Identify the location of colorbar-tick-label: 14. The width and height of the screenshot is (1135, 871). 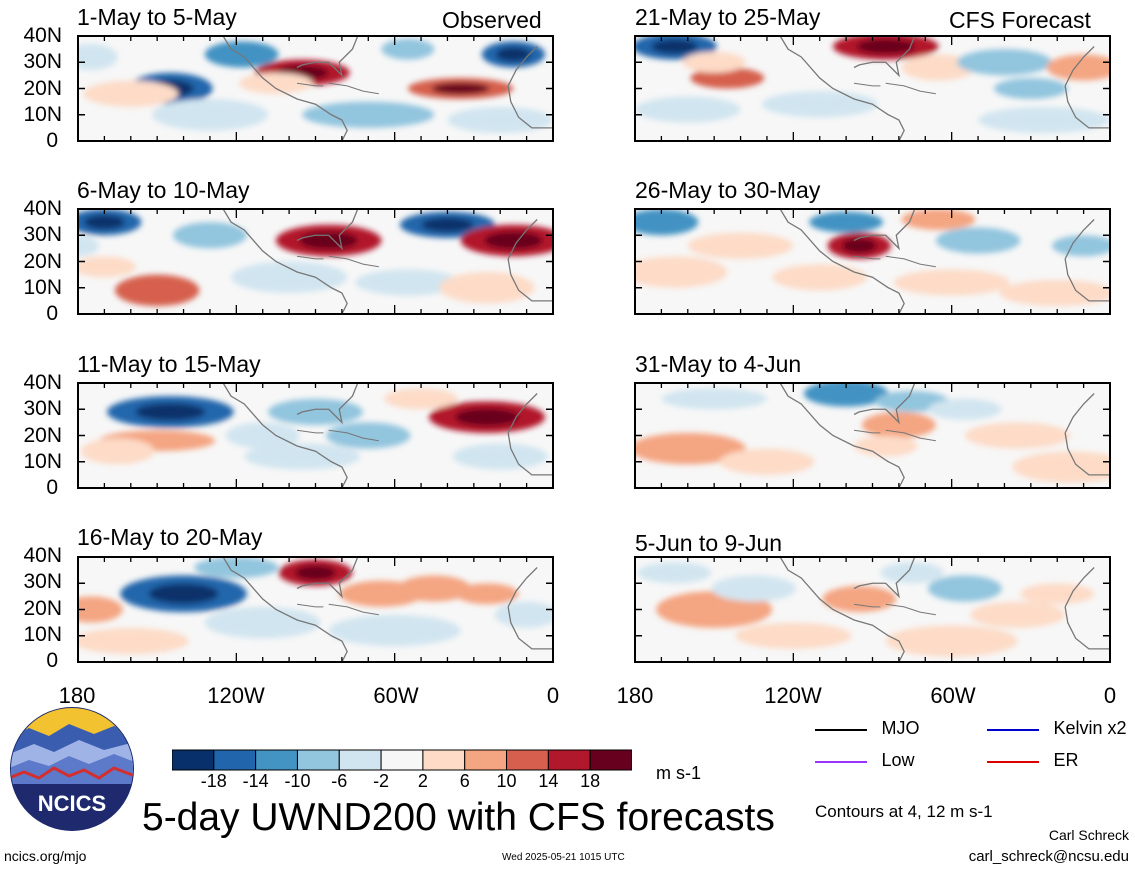
(548, 781).